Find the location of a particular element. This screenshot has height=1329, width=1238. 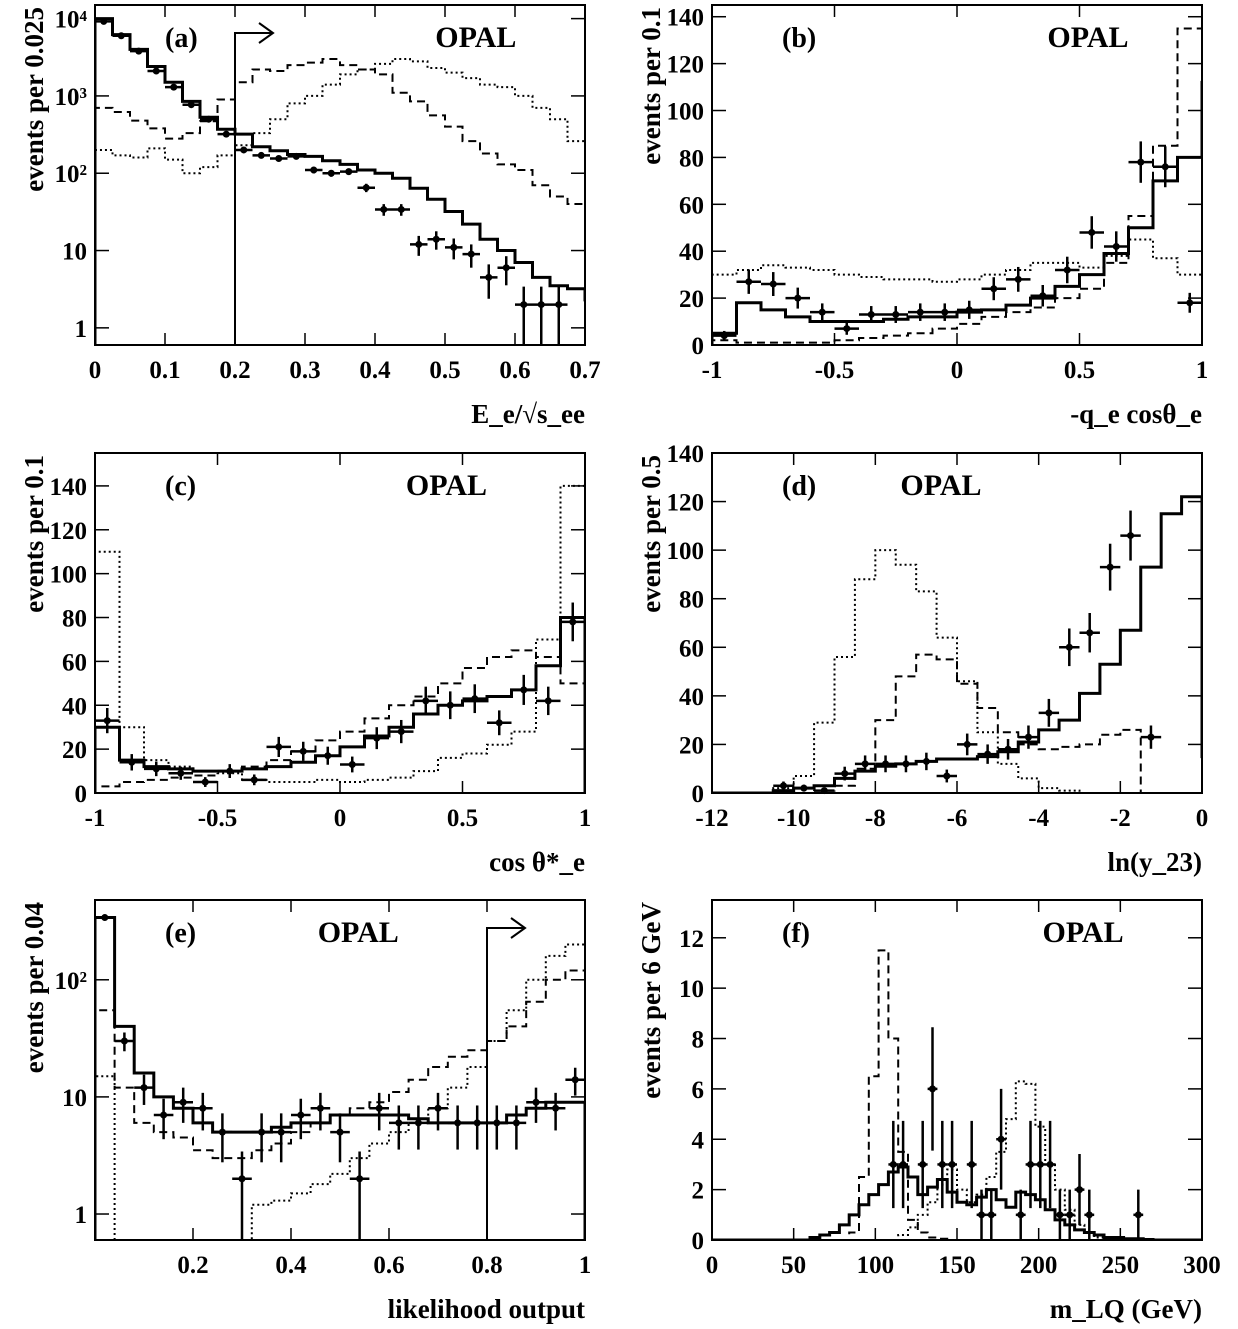

y-tick-label: 1 is located at coordinates (81, 329).